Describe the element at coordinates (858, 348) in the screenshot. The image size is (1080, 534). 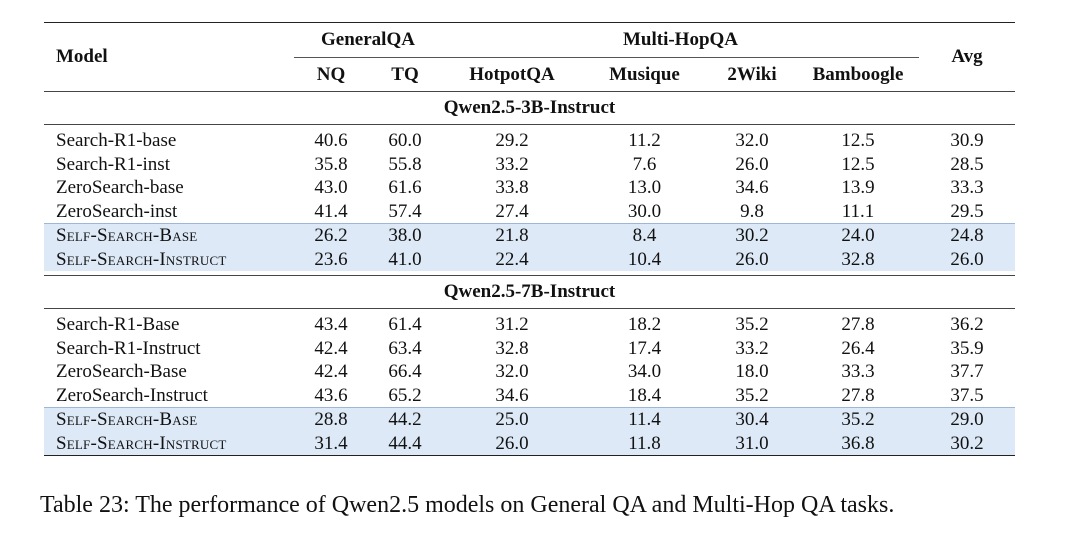
I see `value-cell: 26.4` at that location.